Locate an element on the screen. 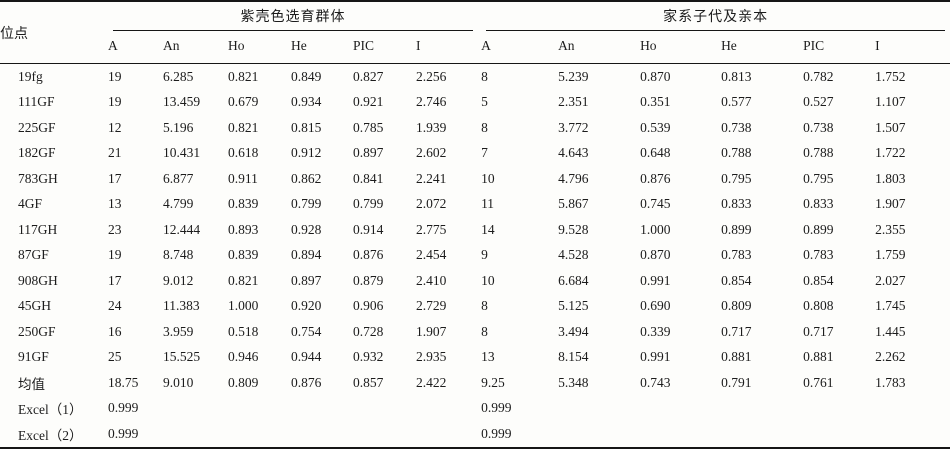 Image resolution: width=950 pixels, height=449 pixels. group-header-family-offspring: 家系子代及亲本 is located at coordinates (714, 16).